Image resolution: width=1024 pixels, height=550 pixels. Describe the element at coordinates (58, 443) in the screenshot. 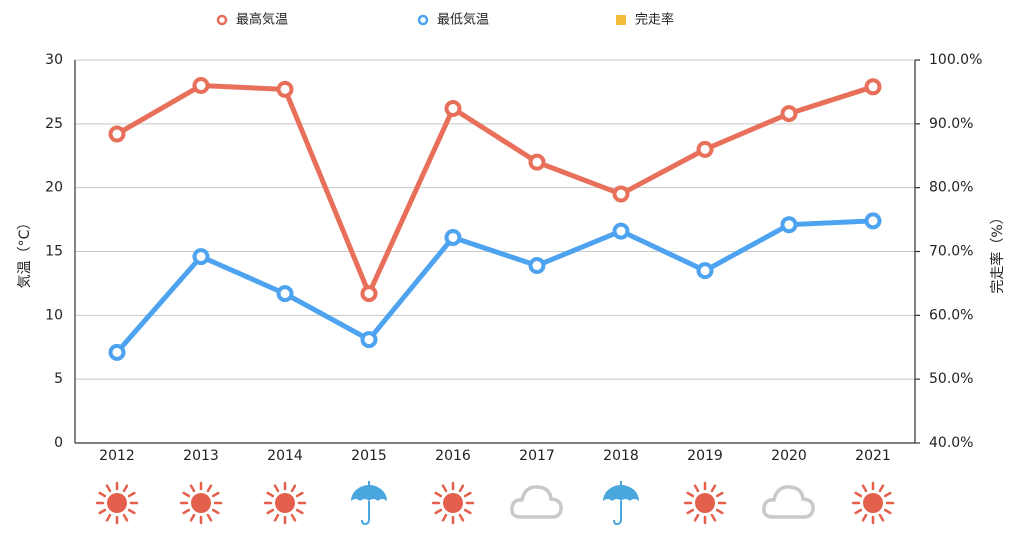

I see `y-tick-label: 0` at that location.